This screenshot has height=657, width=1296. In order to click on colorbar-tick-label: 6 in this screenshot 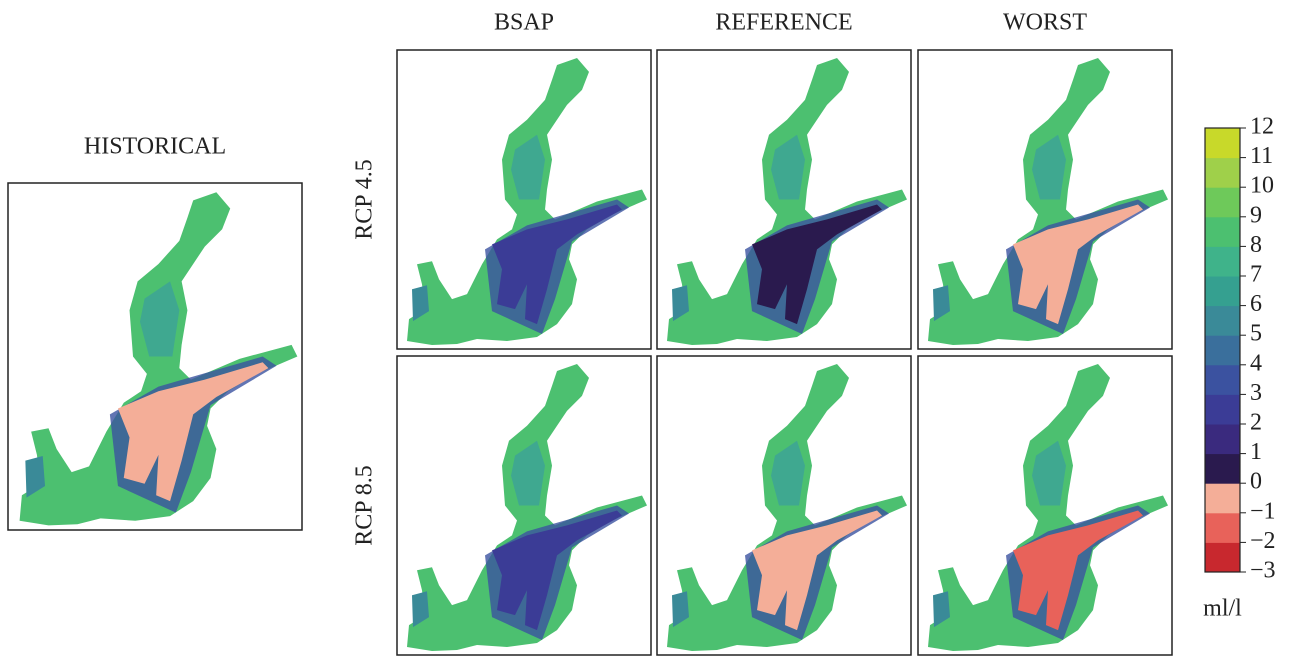, I will do `click(1256, 304)`.